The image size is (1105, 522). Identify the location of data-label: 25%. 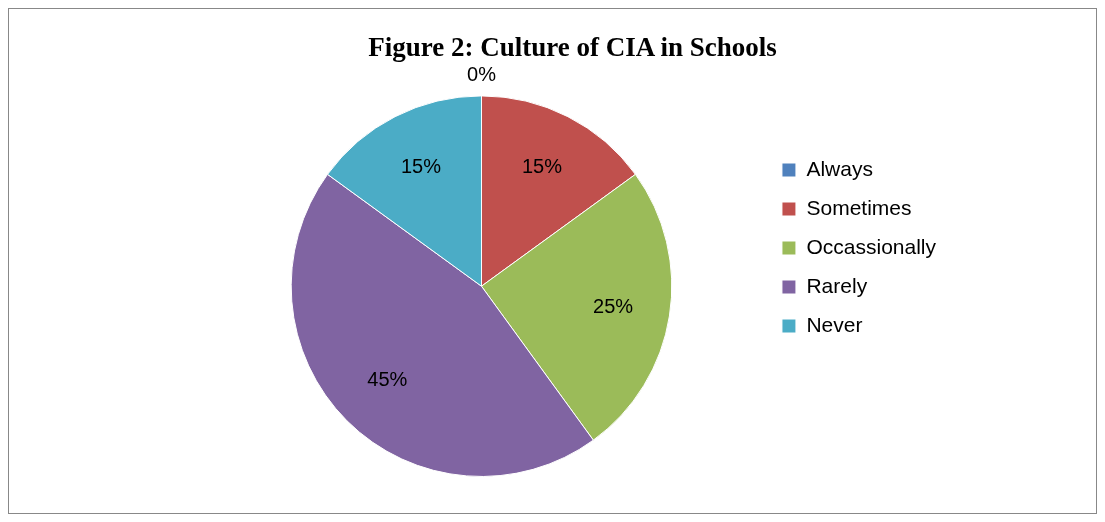
(613, 305).